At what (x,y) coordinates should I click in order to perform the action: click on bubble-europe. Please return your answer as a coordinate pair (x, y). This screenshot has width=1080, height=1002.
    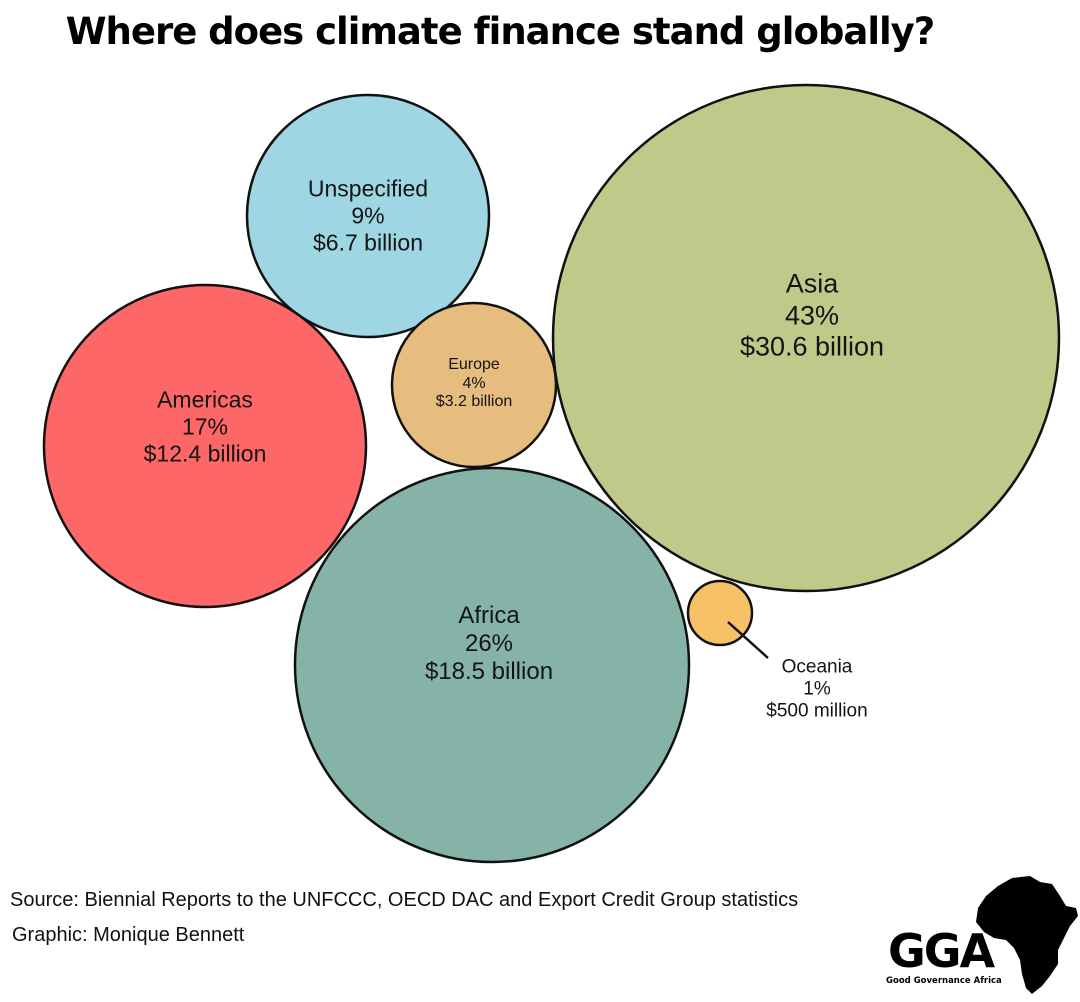
    Looking at the image, I should click on (474, 385).